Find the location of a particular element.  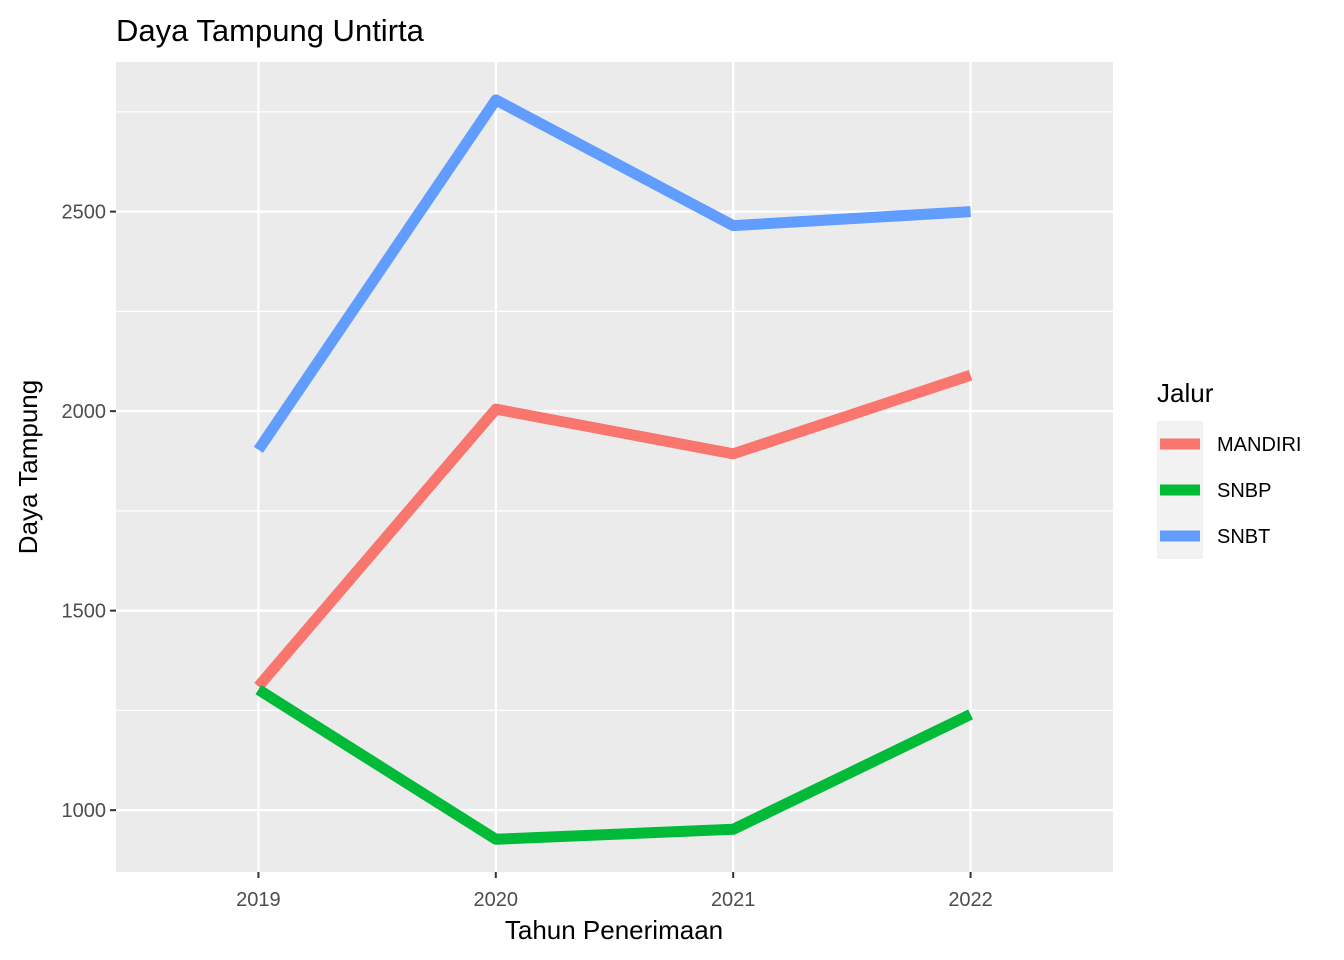

legend-label: SNBP is located at coordinates (1244, 491).